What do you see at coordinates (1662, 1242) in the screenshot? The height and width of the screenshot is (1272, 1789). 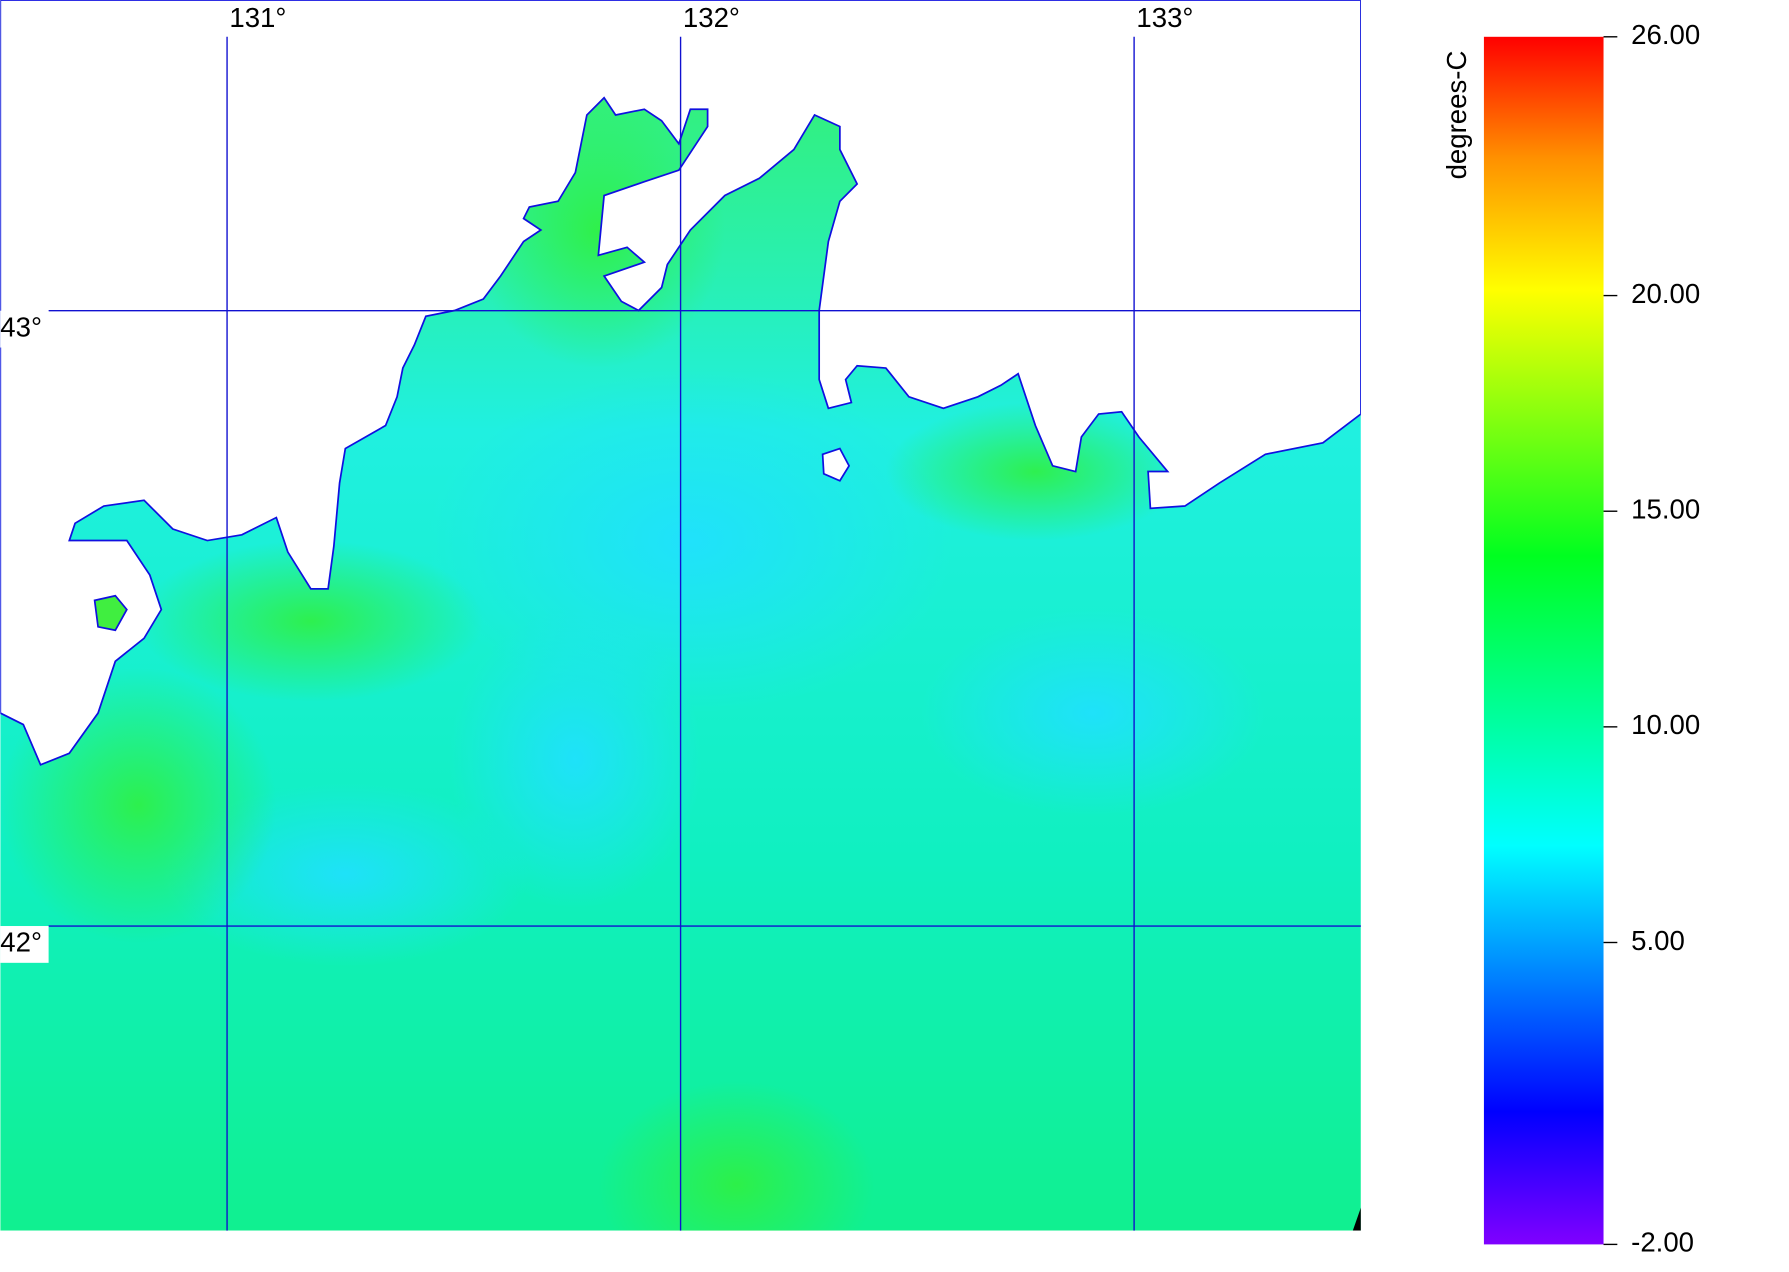 I see `colorbar-tick-label: -2.00` at bounding box center [1662, 1242].